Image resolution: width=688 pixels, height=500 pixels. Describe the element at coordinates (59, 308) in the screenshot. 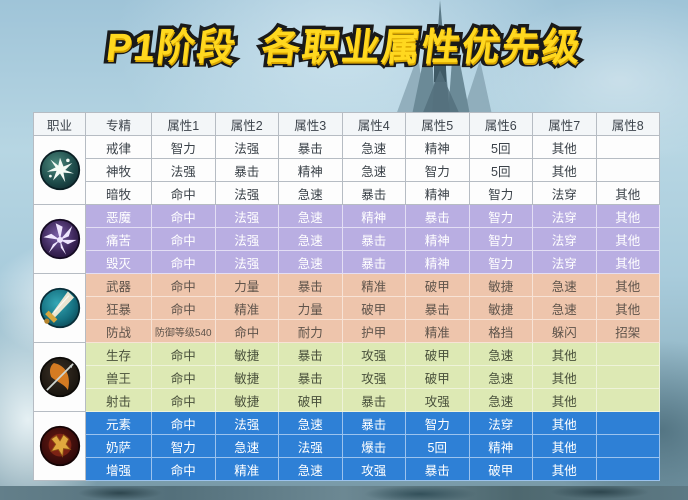

I see `warrior-icon` at that location.